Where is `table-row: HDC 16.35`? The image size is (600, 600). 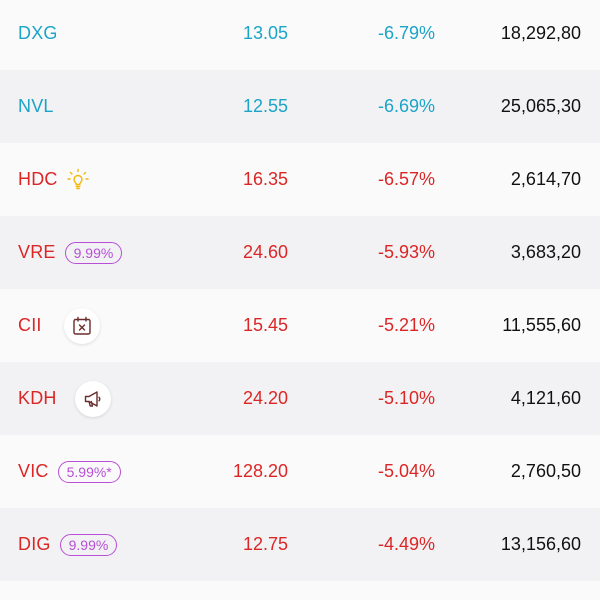
table-row: HDC 16.35 is located at coordinates (300, 179).